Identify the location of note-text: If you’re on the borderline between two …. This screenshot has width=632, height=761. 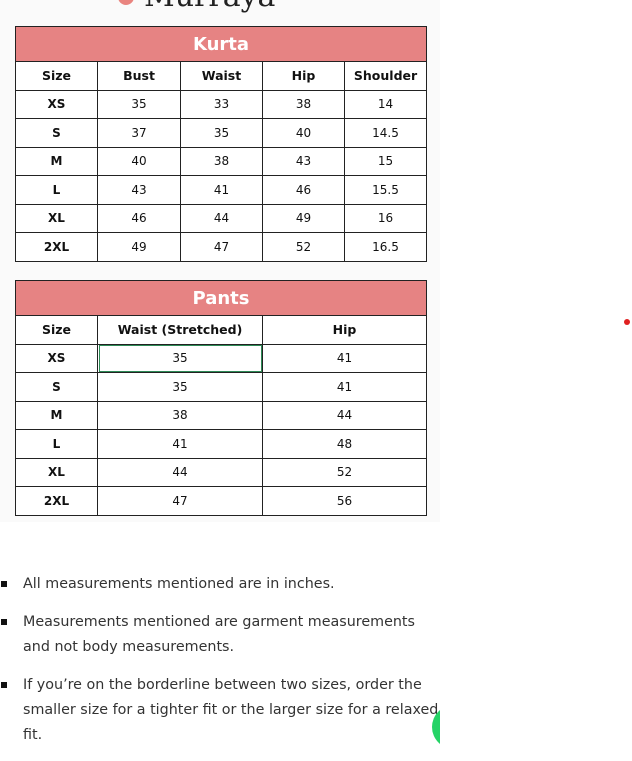
(231, 710).